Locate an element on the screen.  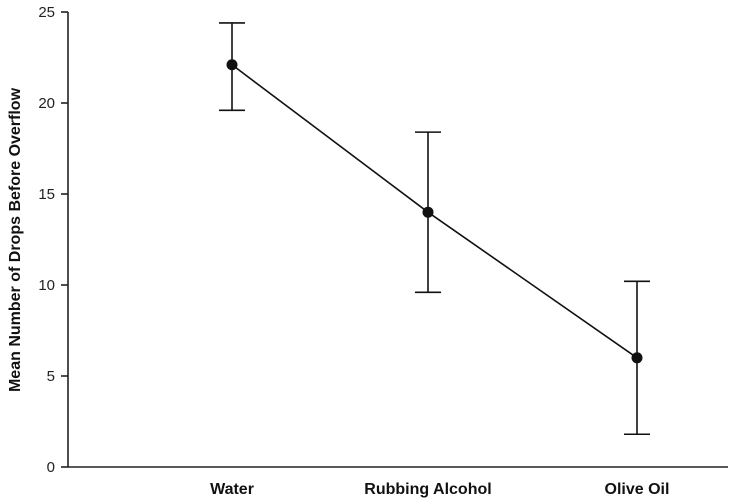
y-axis-ticks: 0 5 10 15 20 25 is located at coordinates (53, 240).